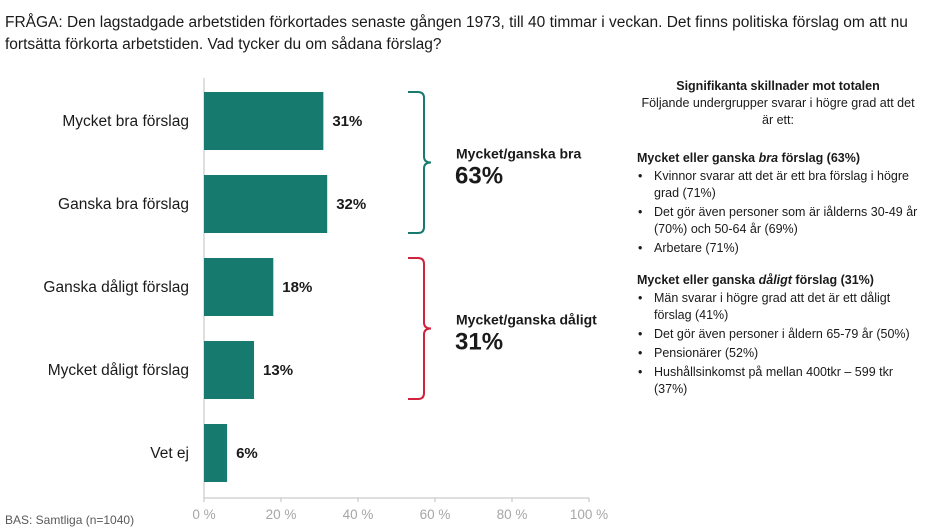  I want to click on x-tick-label: 0 %, so click(203, 514).